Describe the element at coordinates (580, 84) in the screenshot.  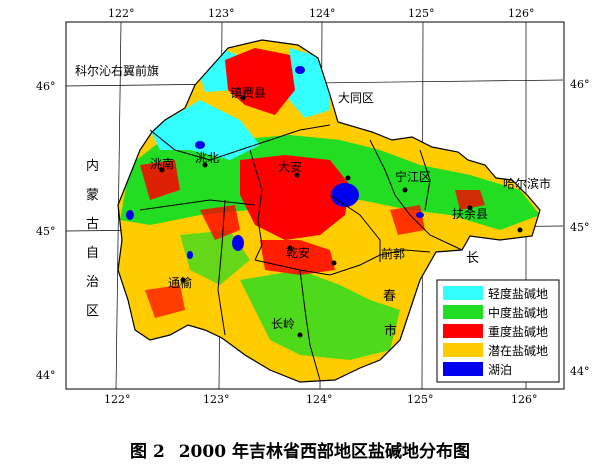
I see `lat-label-right: 46°` at that location.